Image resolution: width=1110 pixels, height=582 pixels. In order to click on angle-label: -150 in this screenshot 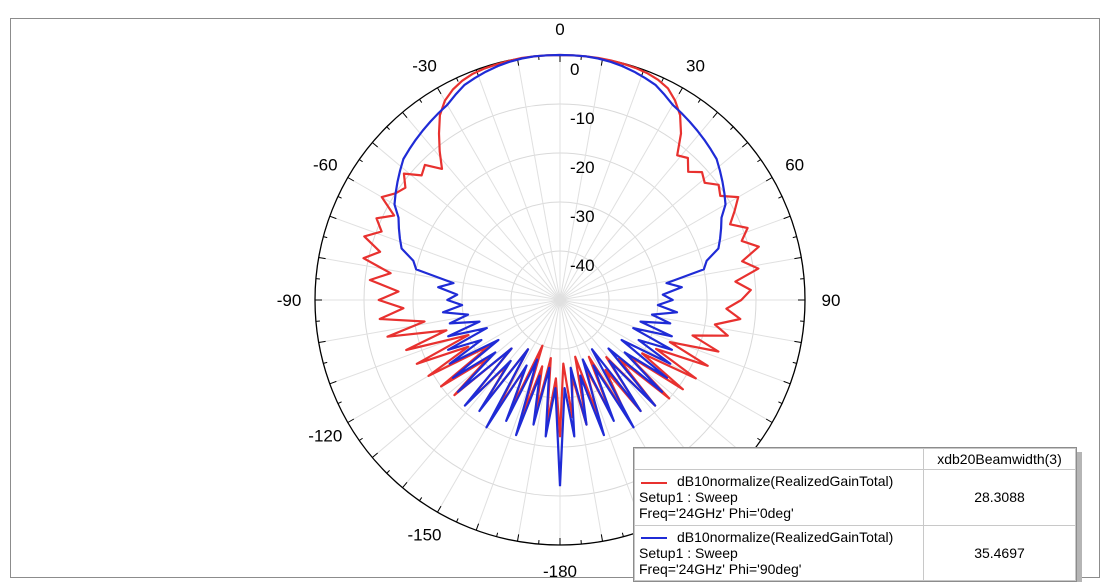, I will do `click(424, 535)`.